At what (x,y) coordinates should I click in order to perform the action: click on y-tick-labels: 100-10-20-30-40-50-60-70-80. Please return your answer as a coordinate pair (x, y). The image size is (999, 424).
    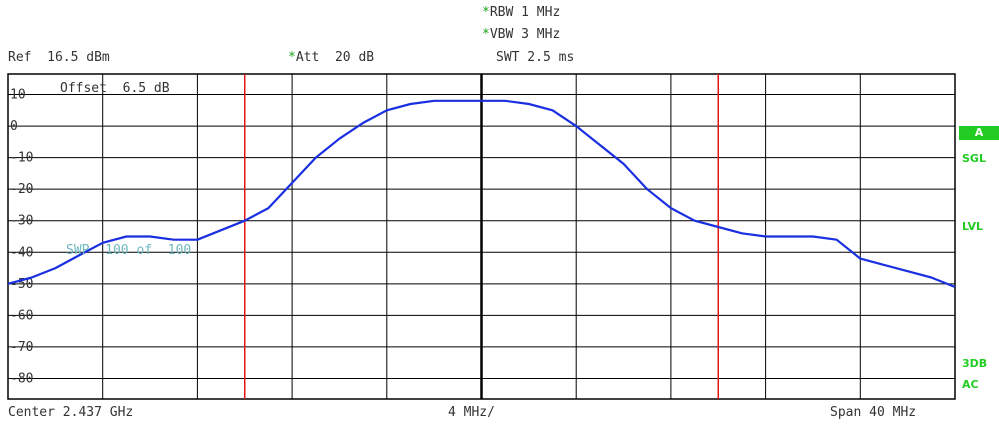
    Looking at the image, I should click on (21, 237).